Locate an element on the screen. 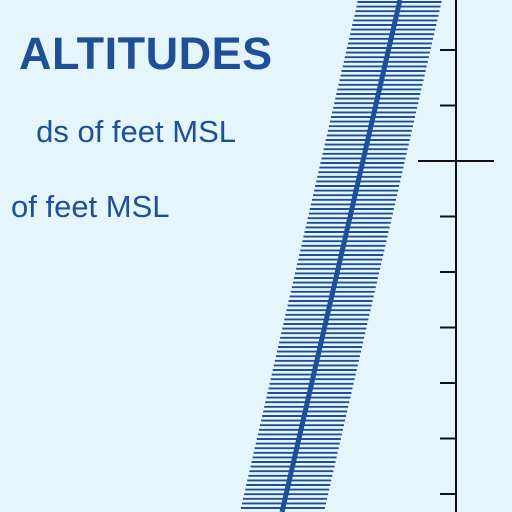 This screenshot has width=512, height=512. vertical-tick-scale is located at coordinates (456, 256).